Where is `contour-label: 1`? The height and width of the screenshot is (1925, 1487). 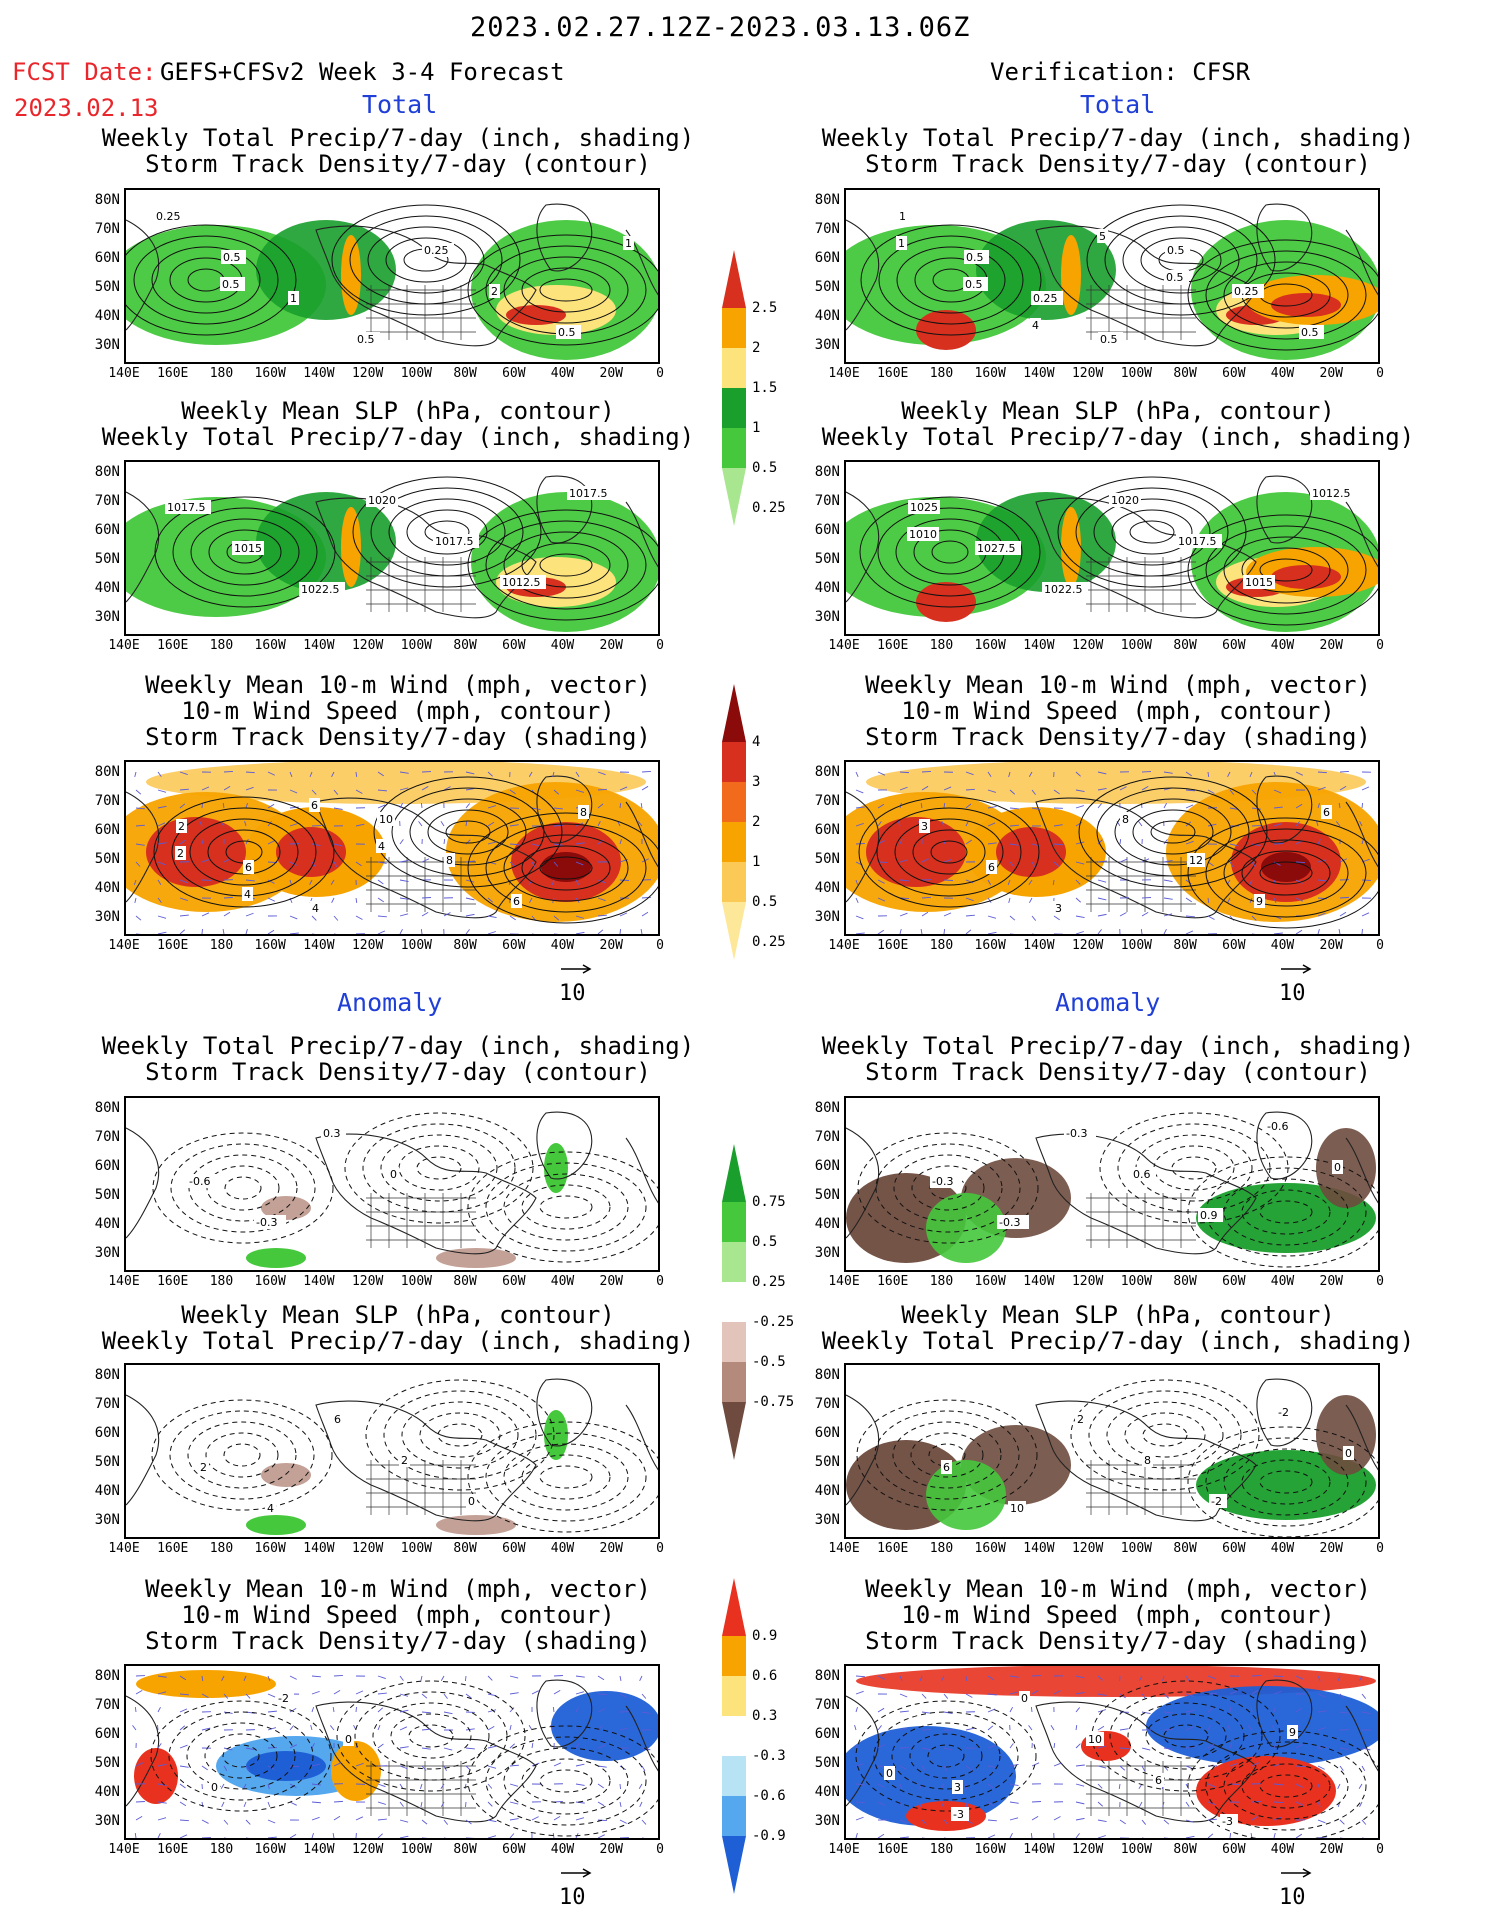
contour-label: 1 is located at coordinates (628, 243).